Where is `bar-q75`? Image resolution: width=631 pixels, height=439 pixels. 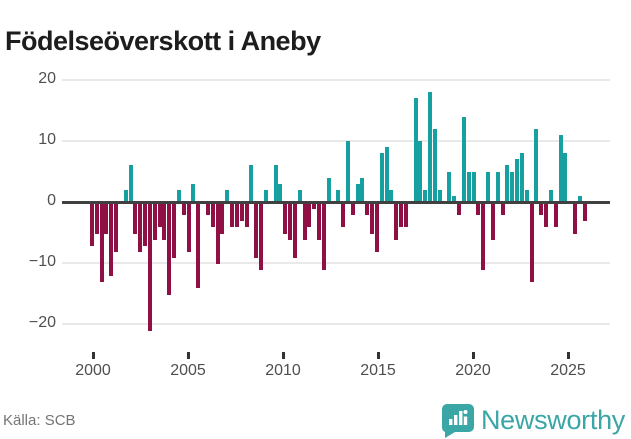 bar-q75 is located at coordinates (454, 198).